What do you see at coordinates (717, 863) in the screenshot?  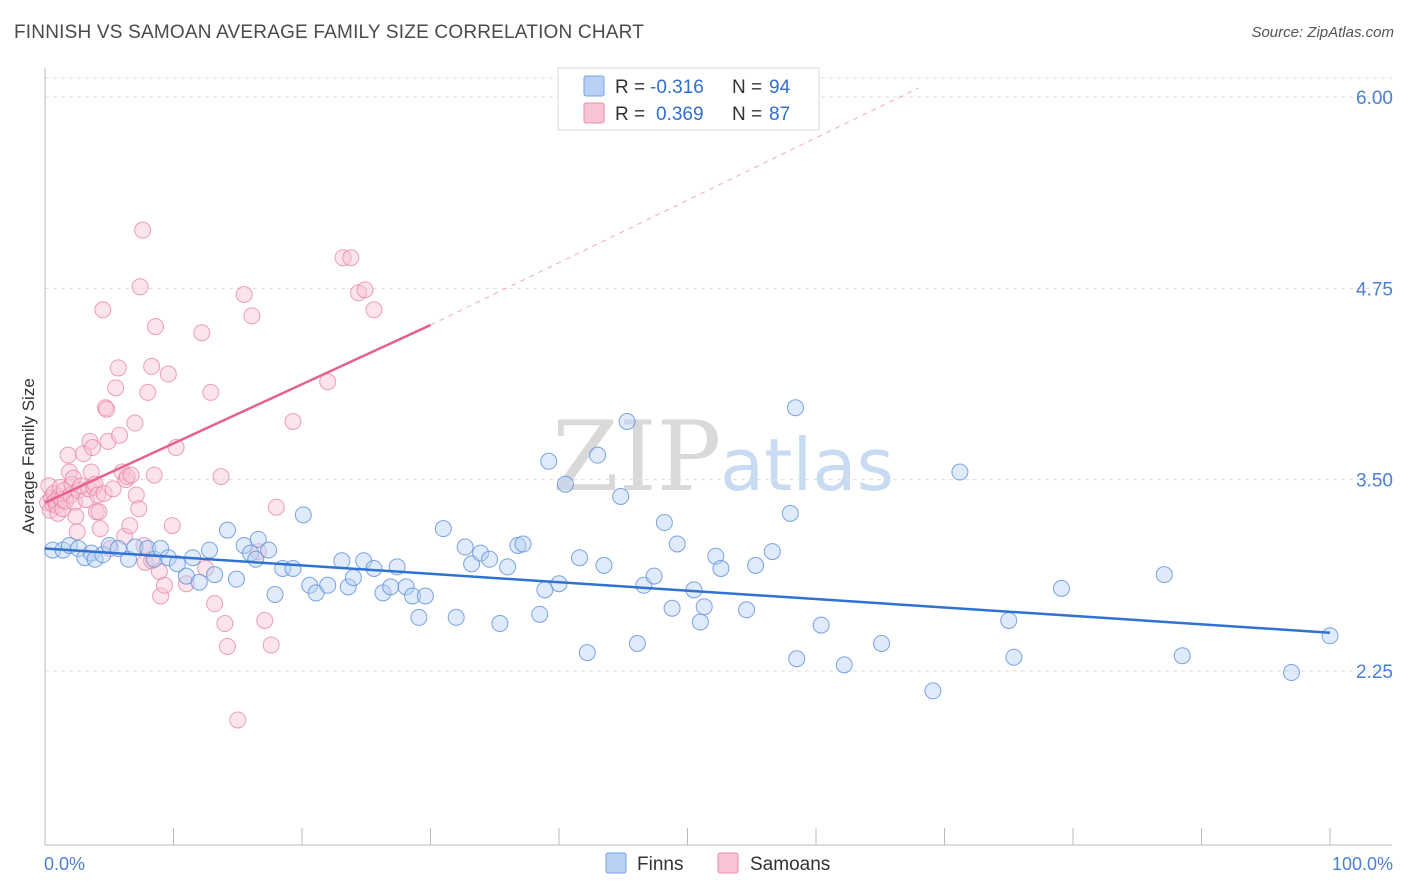 I see `series-legend: Finns Samoans` at bounding box center [717, 863].